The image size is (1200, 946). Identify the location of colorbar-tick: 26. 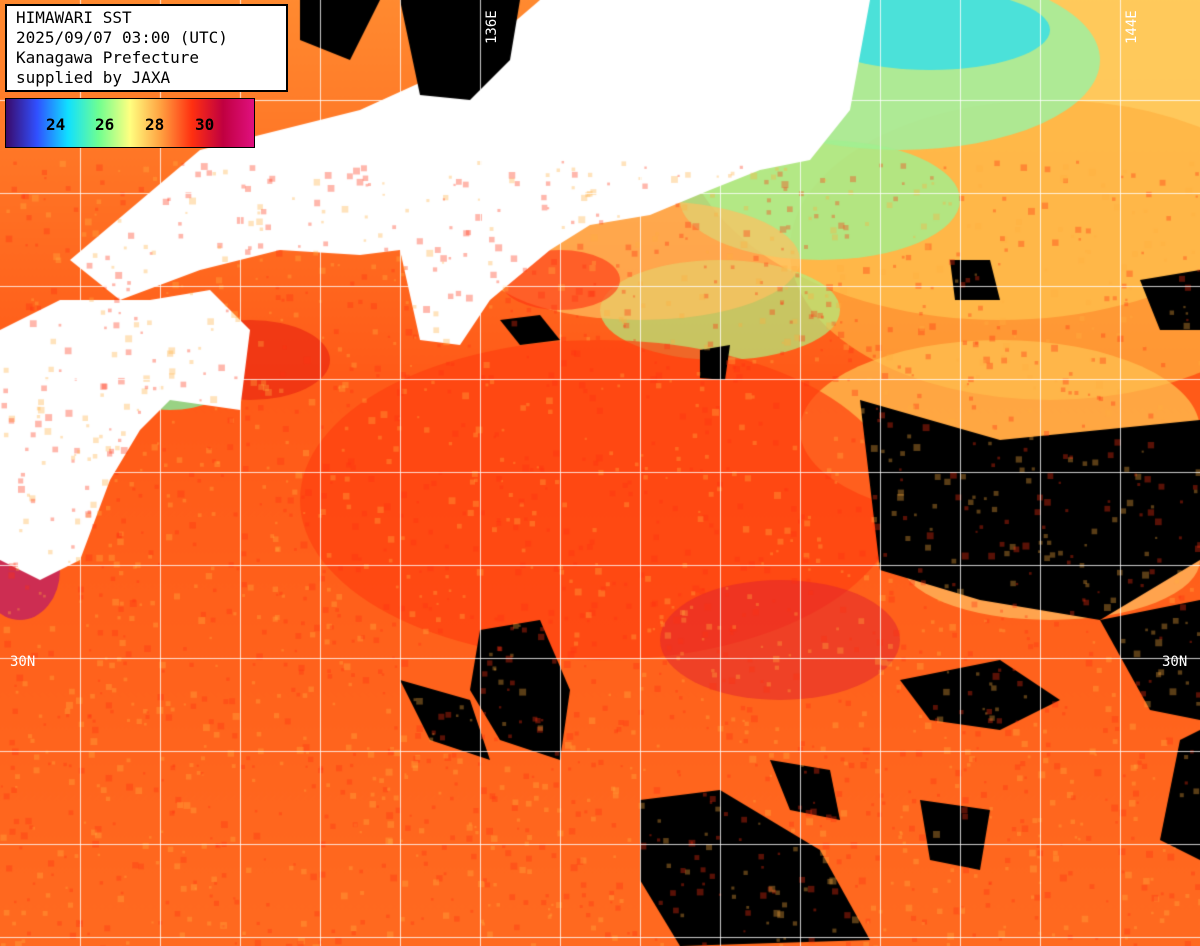
(104, 124).